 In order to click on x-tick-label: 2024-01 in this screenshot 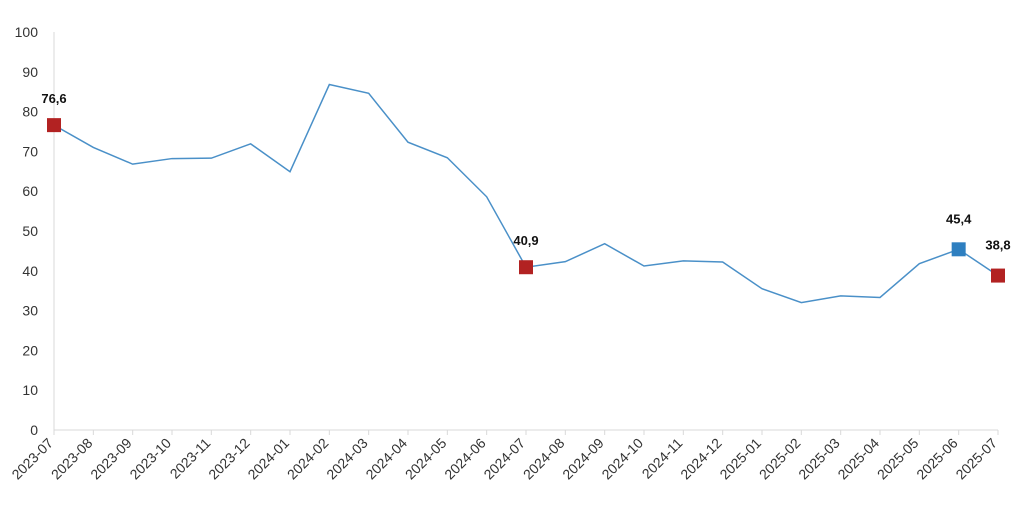, I will do `click(268, 459)`.